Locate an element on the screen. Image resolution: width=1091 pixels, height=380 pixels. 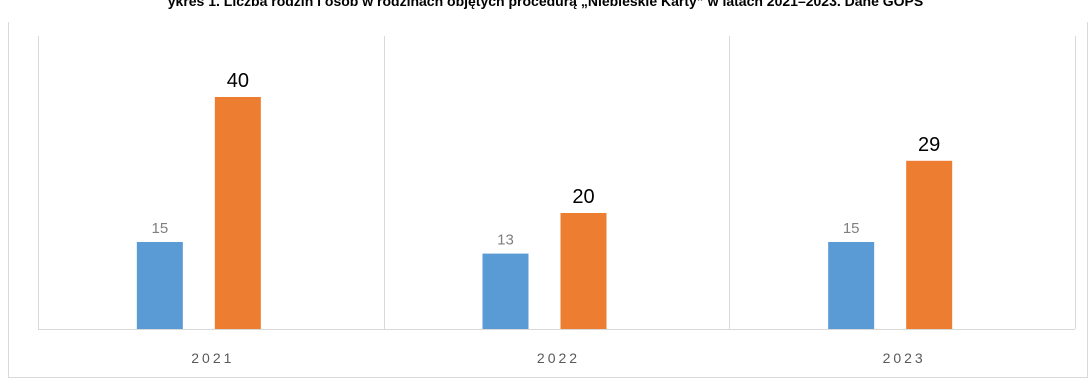
data-label-2022-series-1: 13 is located at coordinates (505, 240).